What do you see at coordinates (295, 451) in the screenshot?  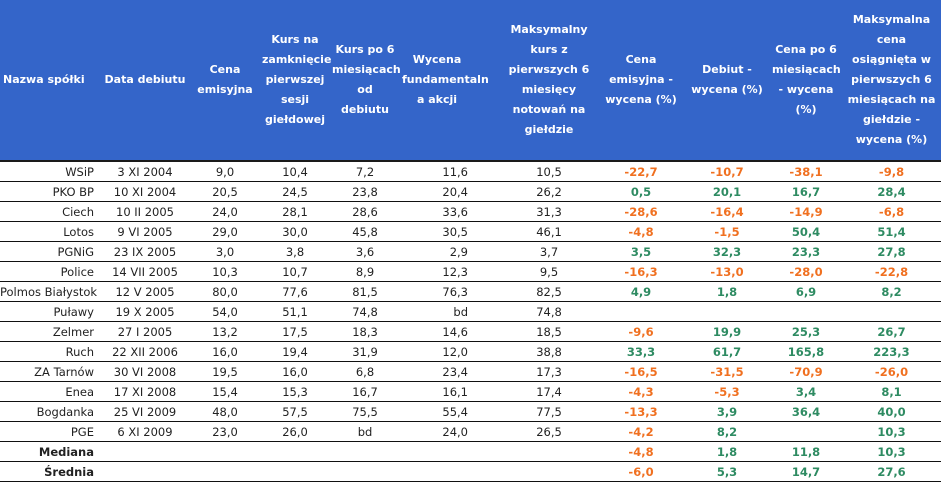 I see `cell-first-close` at bounding box center [295, 451].